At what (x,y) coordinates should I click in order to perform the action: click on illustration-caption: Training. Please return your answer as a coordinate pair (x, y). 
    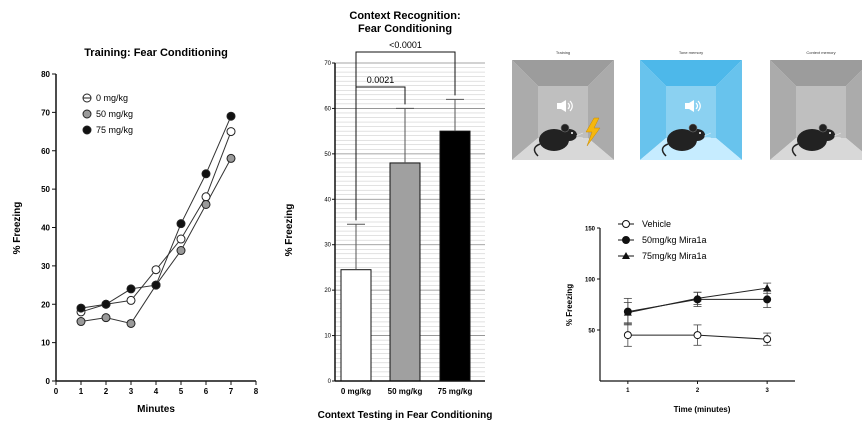
    Looking at the image, I should click on (563, 52).